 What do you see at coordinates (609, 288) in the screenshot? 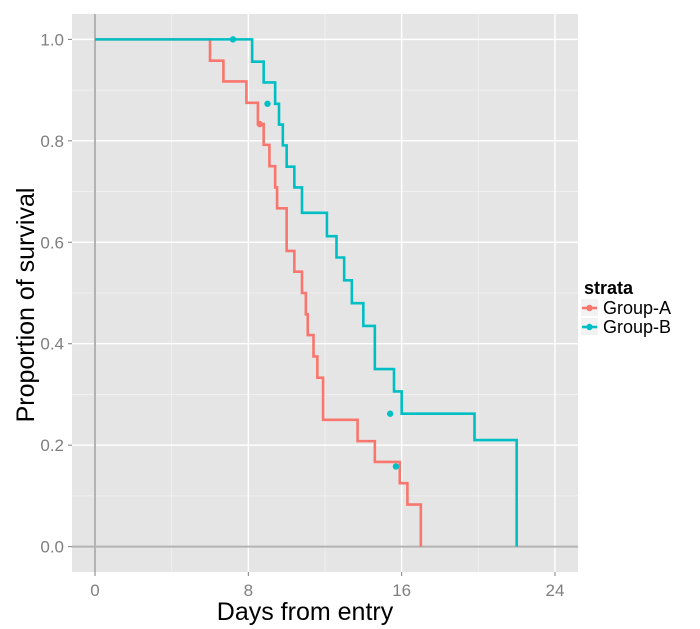
I see `legend-title: strata` at bounding box center [609, 288].